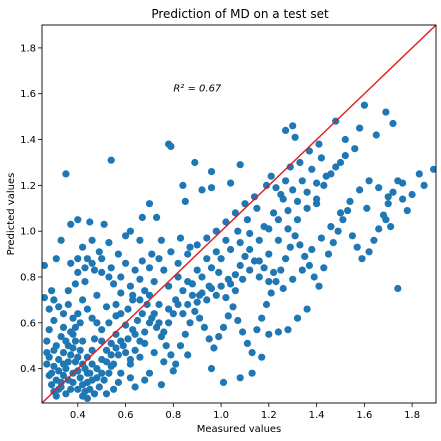 This screenshot has height=441, width=441. I want to click on x-tick-label: 0.4, so click(78, 415).